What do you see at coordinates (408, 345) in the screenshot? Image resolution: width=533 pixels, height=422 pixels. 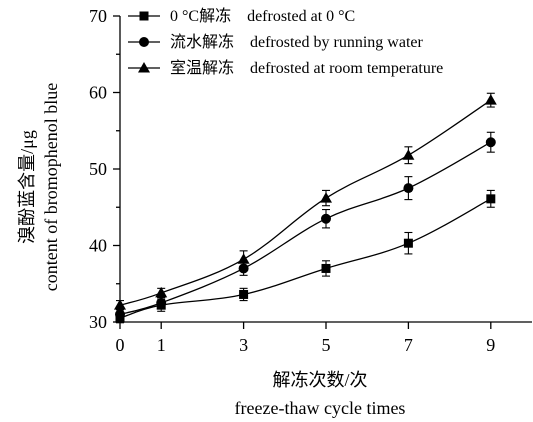 I see `x-tick-label: 7` at bounding box center [408, 345].